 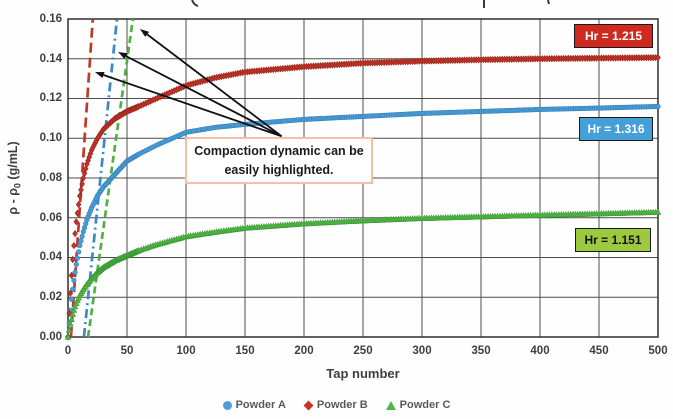 What do you see at coordinates (363, 373) in the screenshot?
I see `x-axis-title: Tap number` at bounding box center [363, 373].